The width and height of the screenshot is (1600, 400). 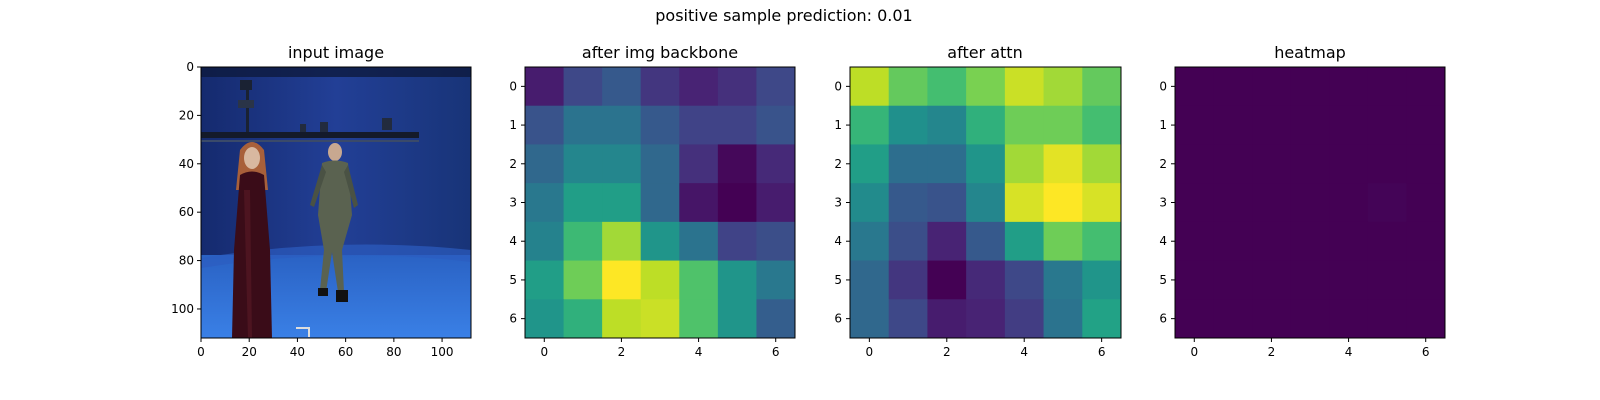 I want to click on y-tick-label: 3, so click(x=513, y=203).